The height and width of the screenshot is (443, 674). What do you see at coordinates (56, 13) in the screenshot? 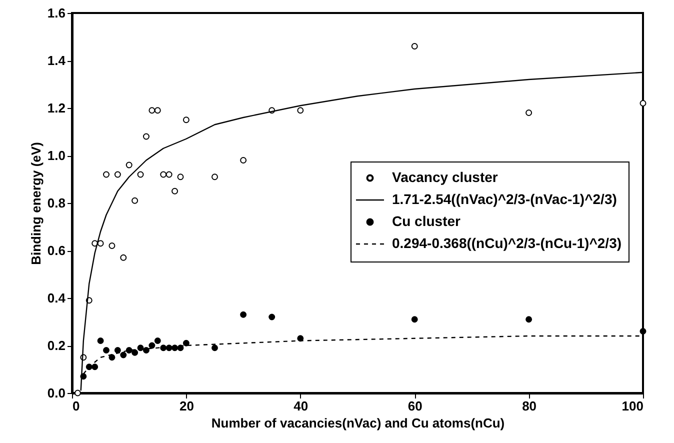
I see `y-tick-label: 1.6` at bounding box center [56, 13].